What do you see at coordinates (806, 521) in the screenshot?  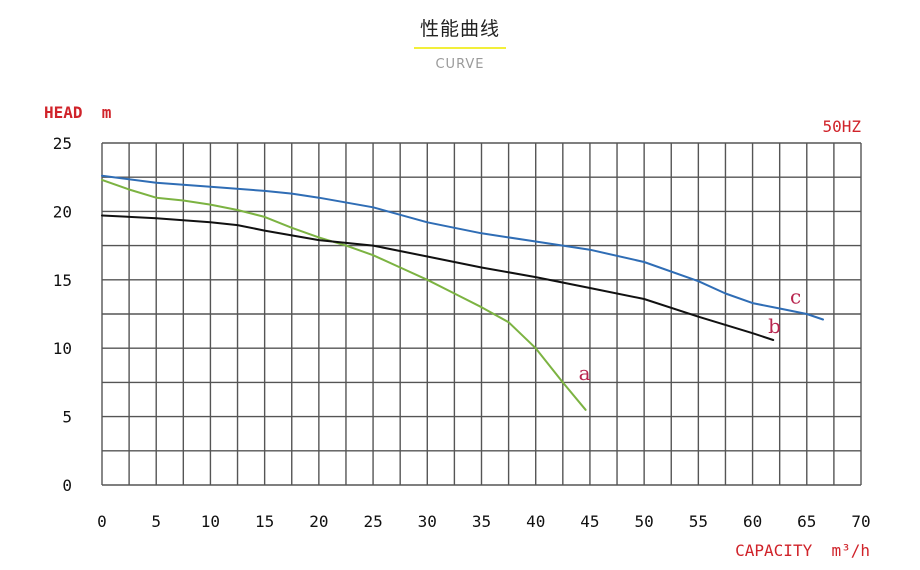 I see `x-tick-label: 65` at bounding box center [806, 521].